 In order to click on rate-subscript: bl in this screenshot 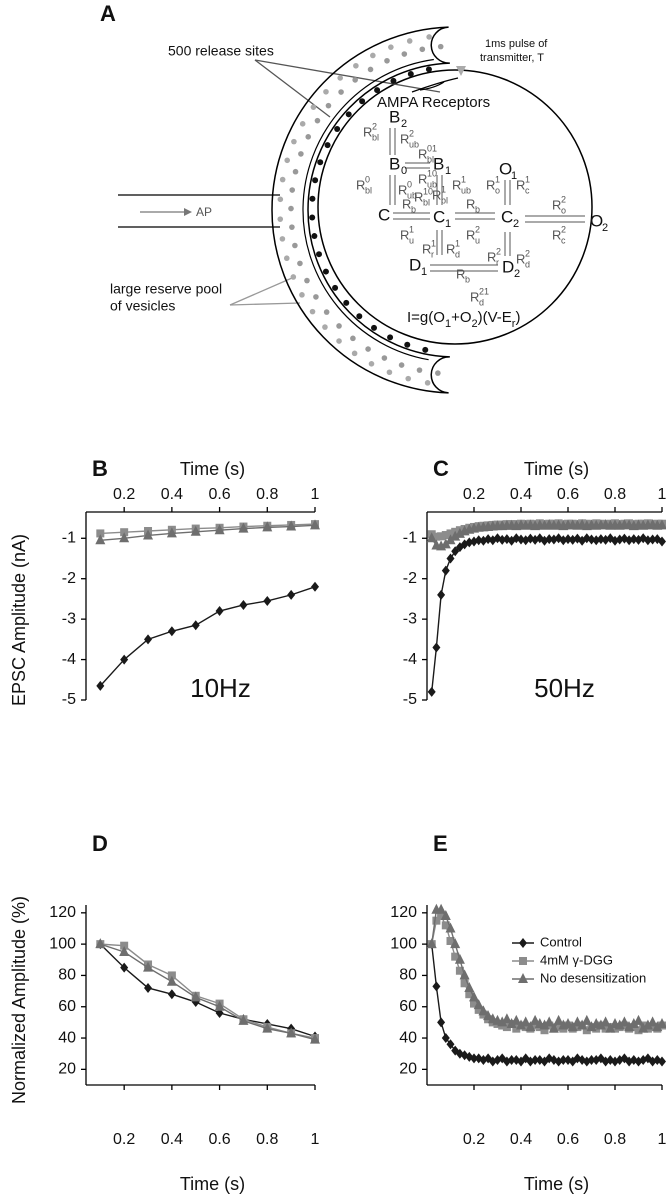, I will do `click(375, 137)`.